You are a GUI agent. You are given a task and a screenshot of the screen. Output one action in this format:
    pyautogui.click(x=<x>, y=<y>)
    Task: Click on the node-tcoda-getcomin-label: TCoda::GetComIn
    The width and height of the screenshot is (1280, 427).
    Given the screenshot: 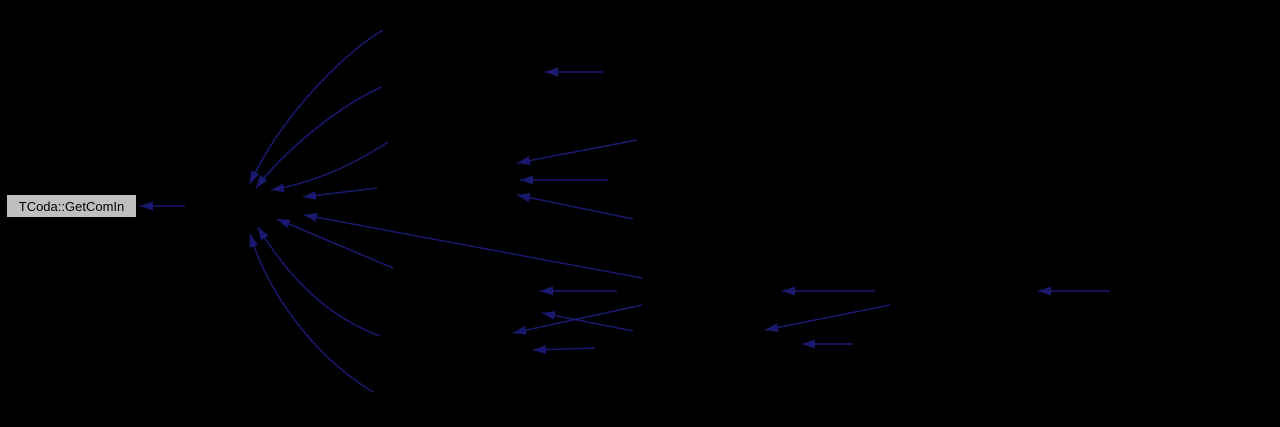 What is the action you would take?
    pyautogui.click(x=71, y=206)
    